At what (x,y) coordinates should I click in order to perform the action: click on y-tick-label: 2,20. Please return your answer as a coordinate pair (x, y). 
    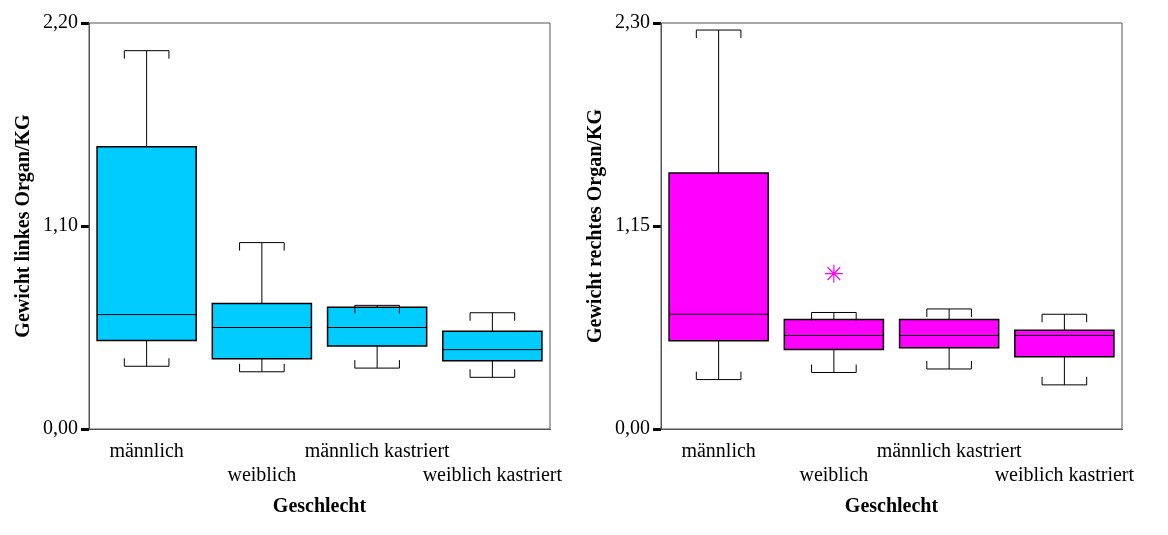
    Looking at the image, I should click on (60, 21).